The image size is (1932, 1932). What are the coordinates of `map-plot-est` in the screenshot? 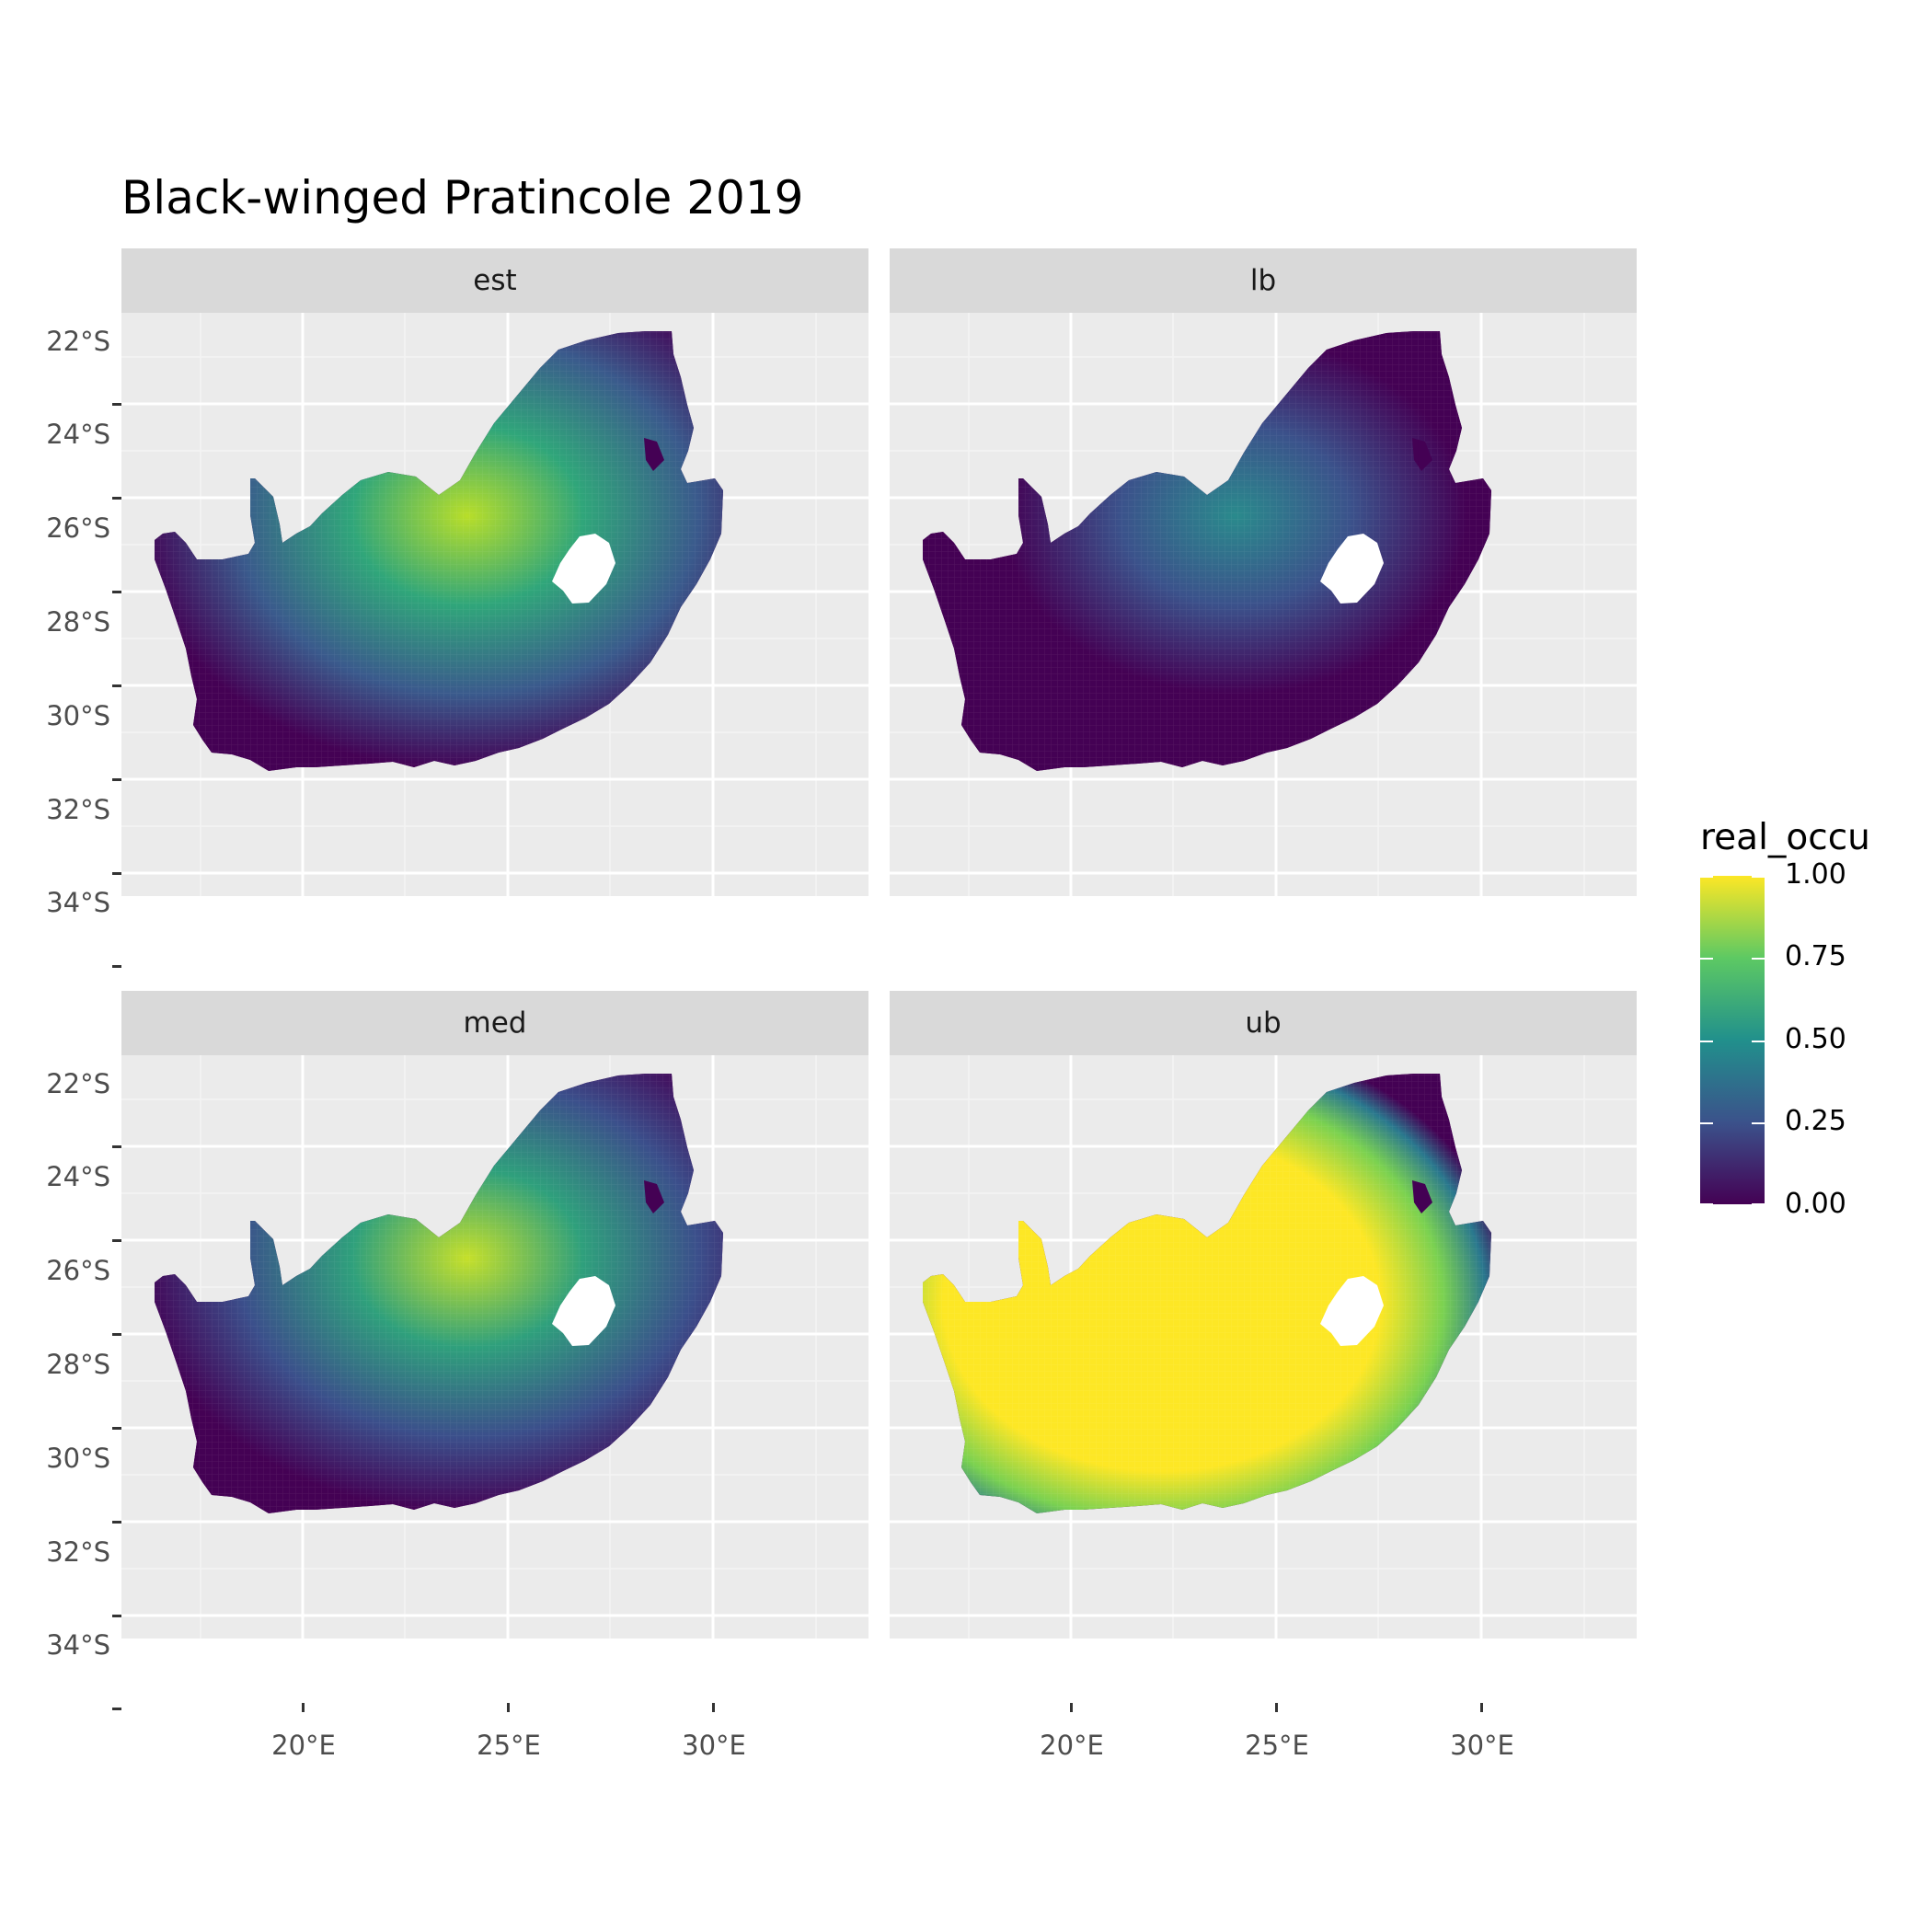 It's located at (494, 604).